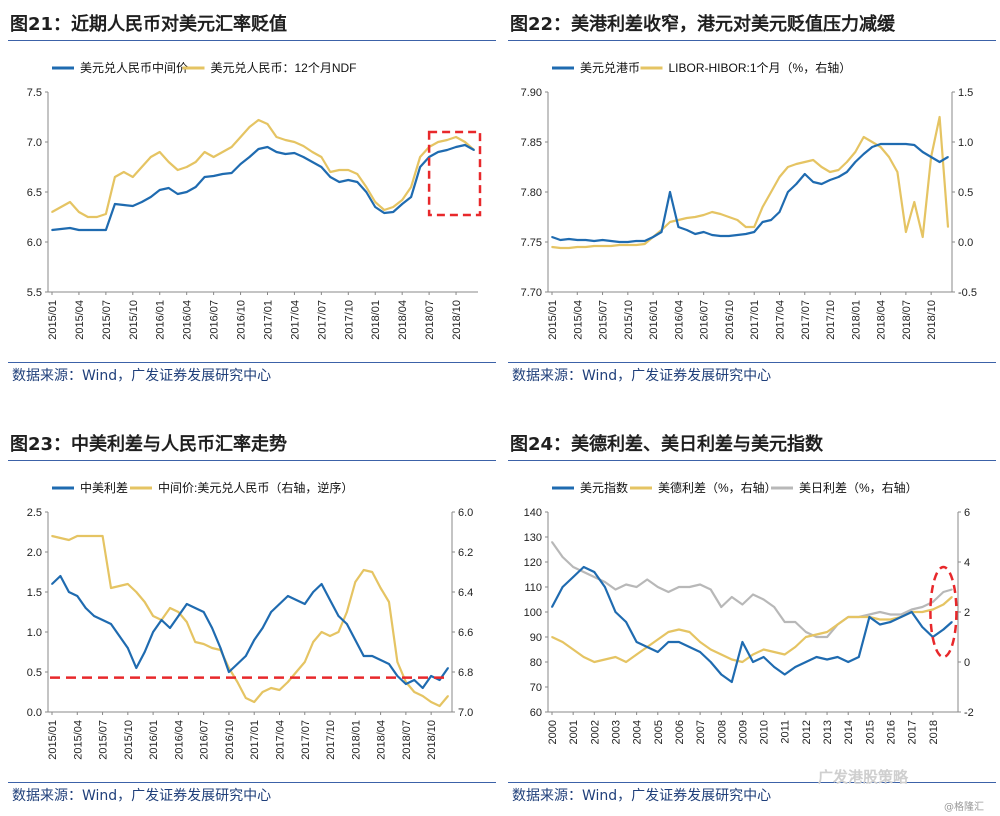  I want to click on y2-tick-label: 6.8, so click(465, 673).